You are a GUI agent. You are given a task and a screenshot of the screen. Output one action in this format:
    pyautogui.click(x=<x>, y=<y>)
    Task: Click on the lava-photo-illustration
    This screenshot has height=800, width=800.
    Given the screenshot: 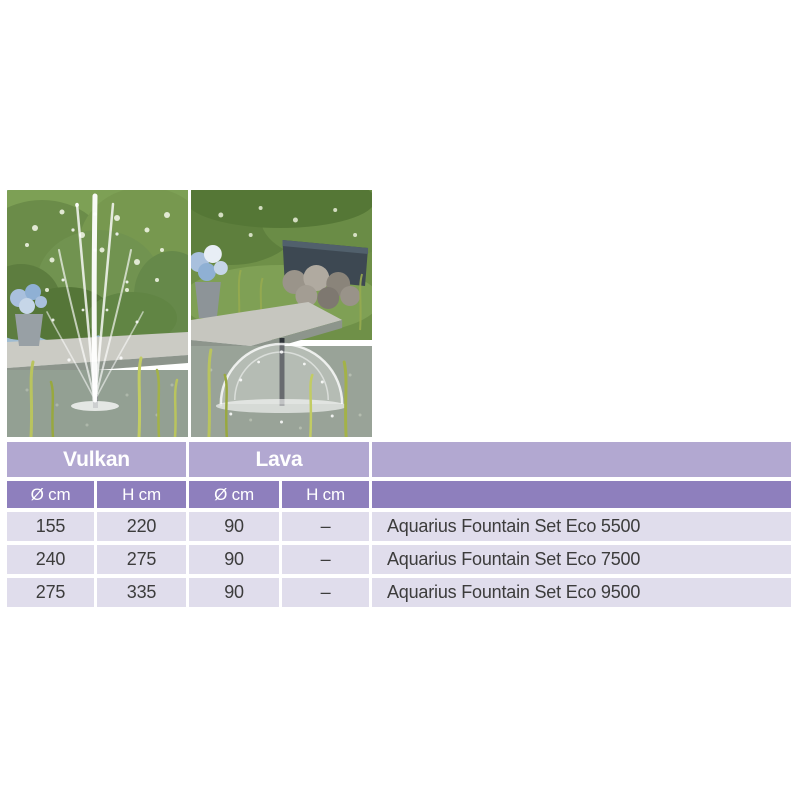 What is the action you would take?
    pyautogui.click(x=281, y=313)
    